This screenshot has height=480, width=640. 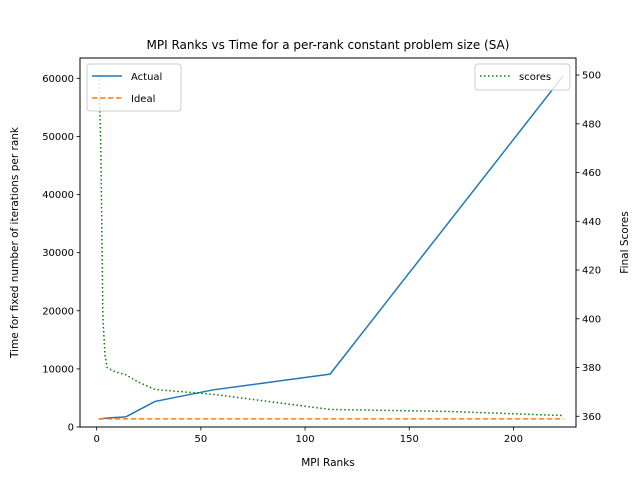 I want to click on y-tick-label-4: 40000, so click(x=58, y=195).